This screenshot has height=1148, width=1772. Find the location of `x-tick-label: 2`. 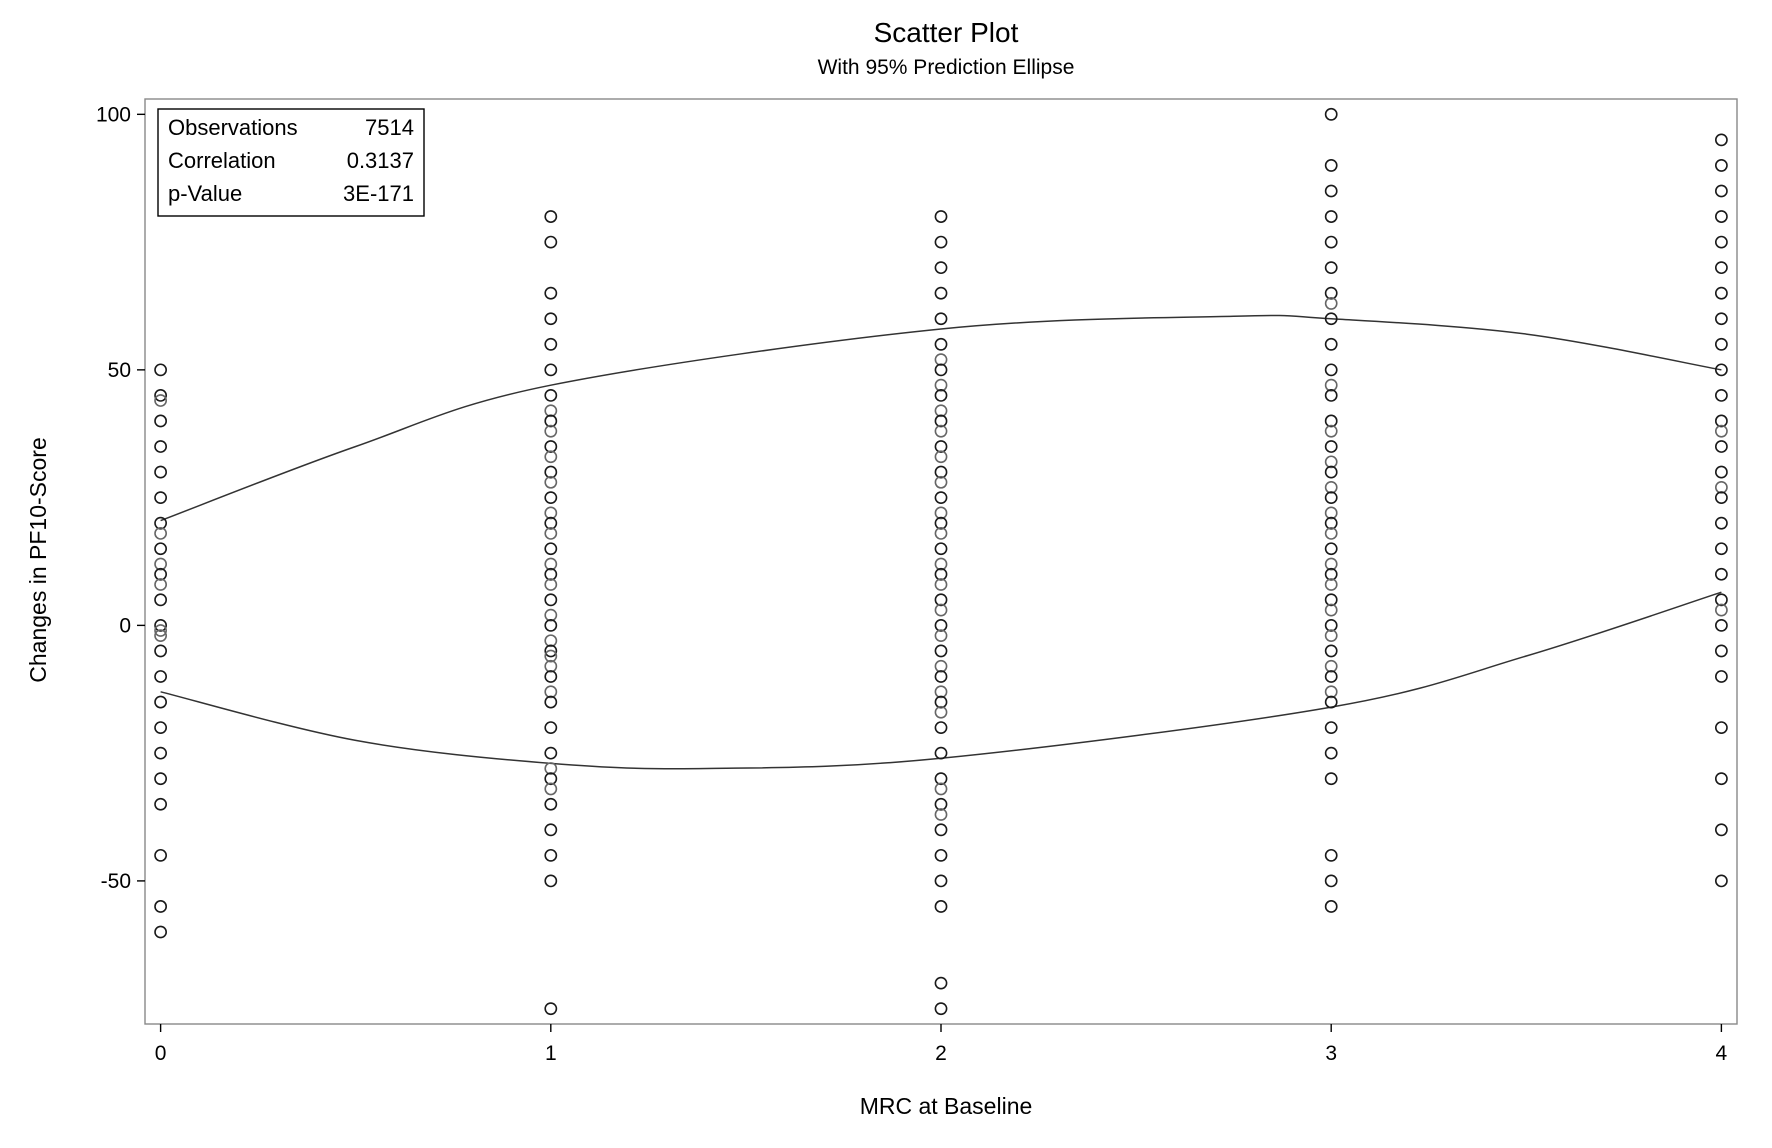

x-tick-label: 2 is located at coordinates (941, 1053).